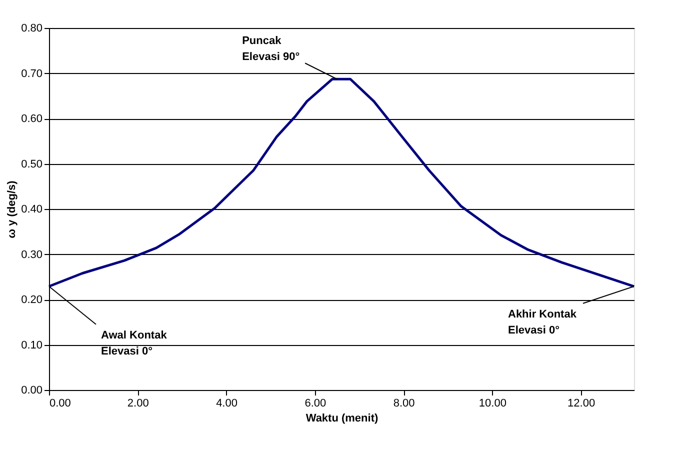 Image resolution: width=699 pixels, height=451 pixels. Describe the element at coordinates (138, 404) in the screenshot. I see `x-tick-label: 2.00` at that location.